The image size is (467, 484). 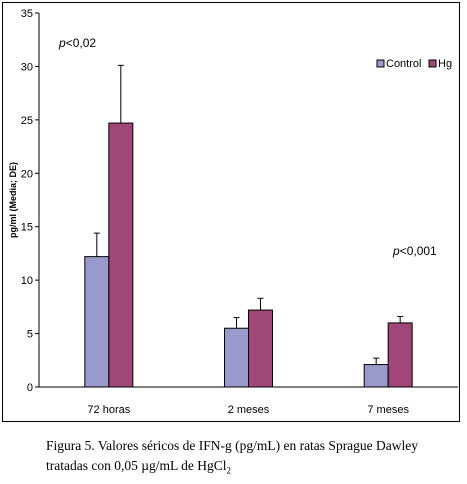 What do you see at coordinates (30, 388) in the screenshot?
I see `y-tick-label: 0` at bounding box center [30, 388].